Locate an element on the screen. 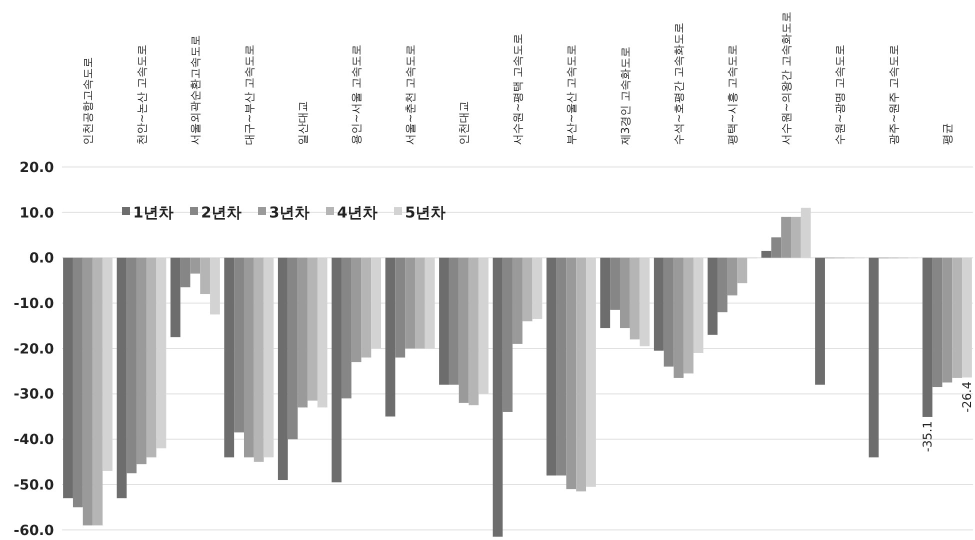 Image resolution: width=975 pixels, height=540 pixels. x-tick-label: 서수원~평택 고속도로 is located at coordinates (517, 89).